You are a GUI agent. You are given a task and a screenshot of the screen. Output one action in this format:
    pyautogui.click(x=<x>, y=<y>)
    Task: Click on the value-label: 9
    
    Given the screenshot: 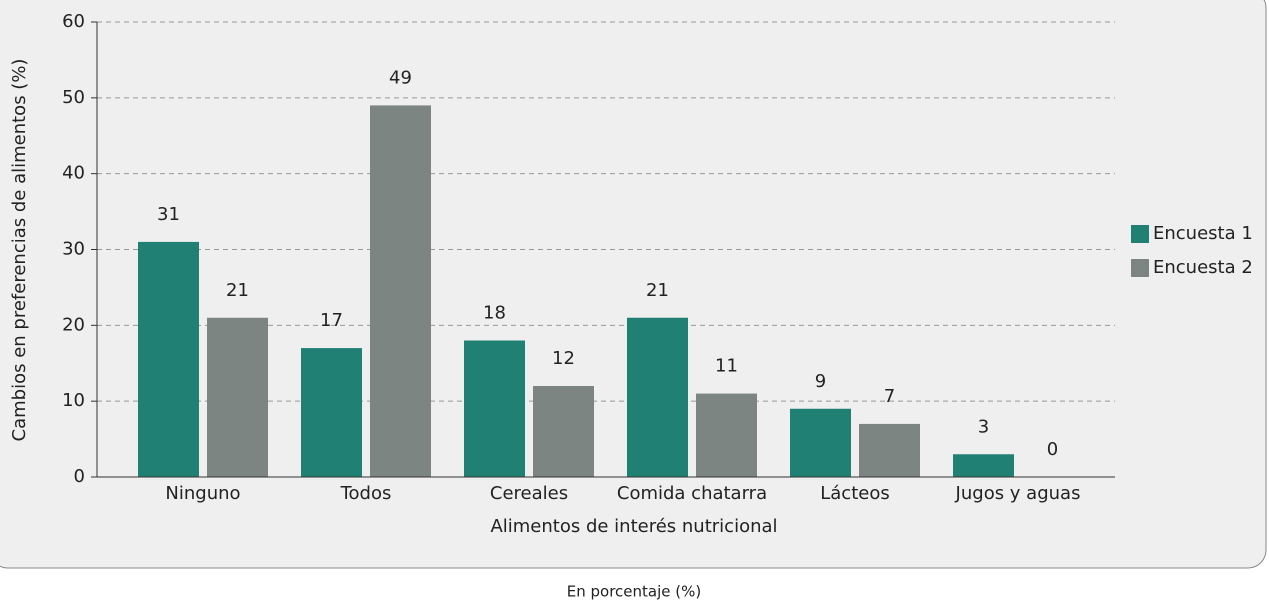 What is the action you would take?
    pyautogui.click(x=820, y=381)
    